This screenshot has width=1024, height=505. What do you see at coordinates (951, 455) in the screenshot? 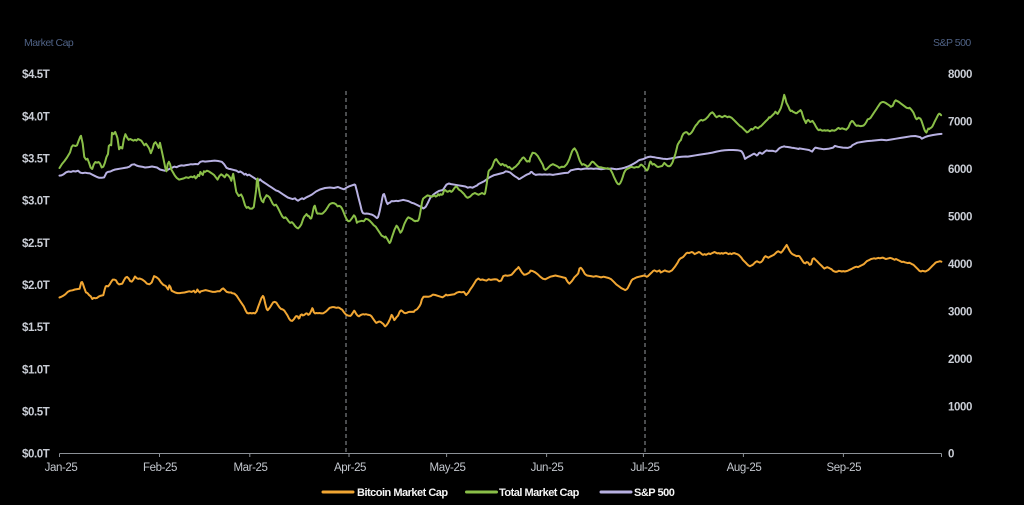
I see `svg-text: 0` at bounding box center [951, 455].